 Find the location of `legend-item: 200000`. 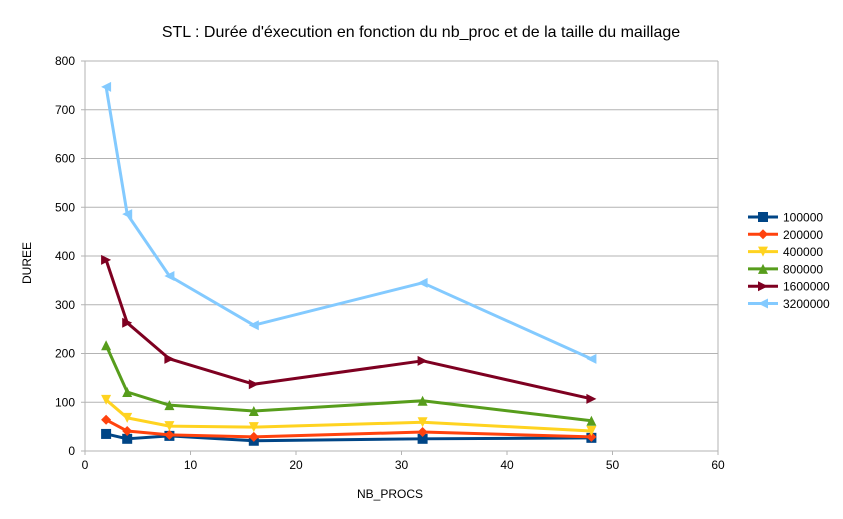

legend-item: 200000 is located at coordinates (785, 235).